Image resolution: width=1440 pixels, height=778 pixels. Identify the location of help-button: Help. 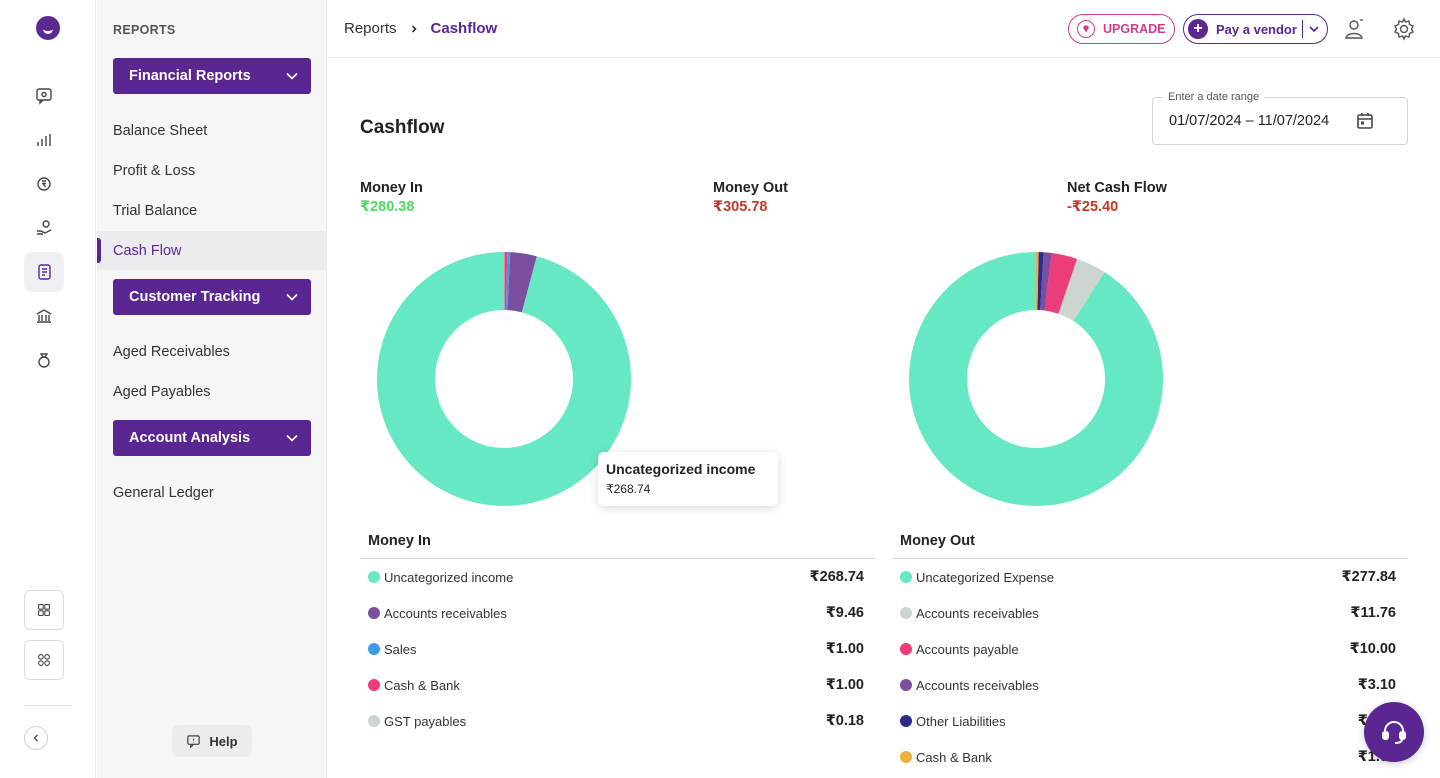
(212, 741).